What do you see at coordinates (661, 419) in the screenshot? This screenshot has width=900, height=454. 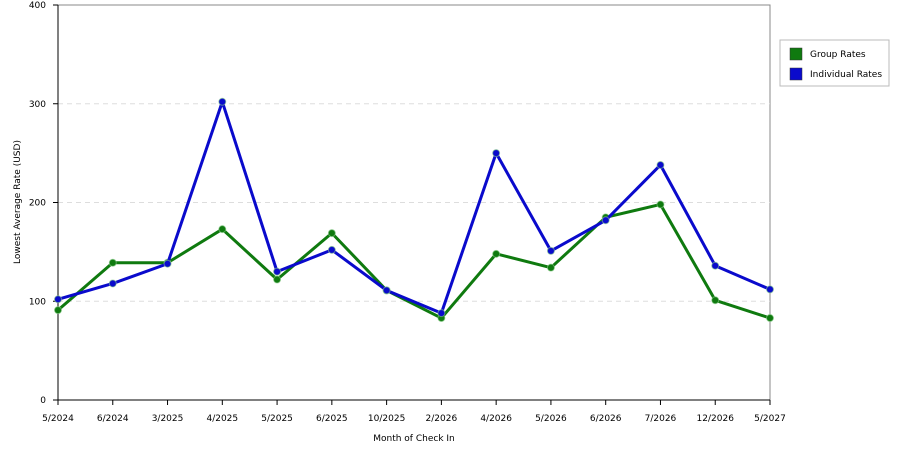 I see `x-tick-label: 7/2026` at bounding box center [661, 419].